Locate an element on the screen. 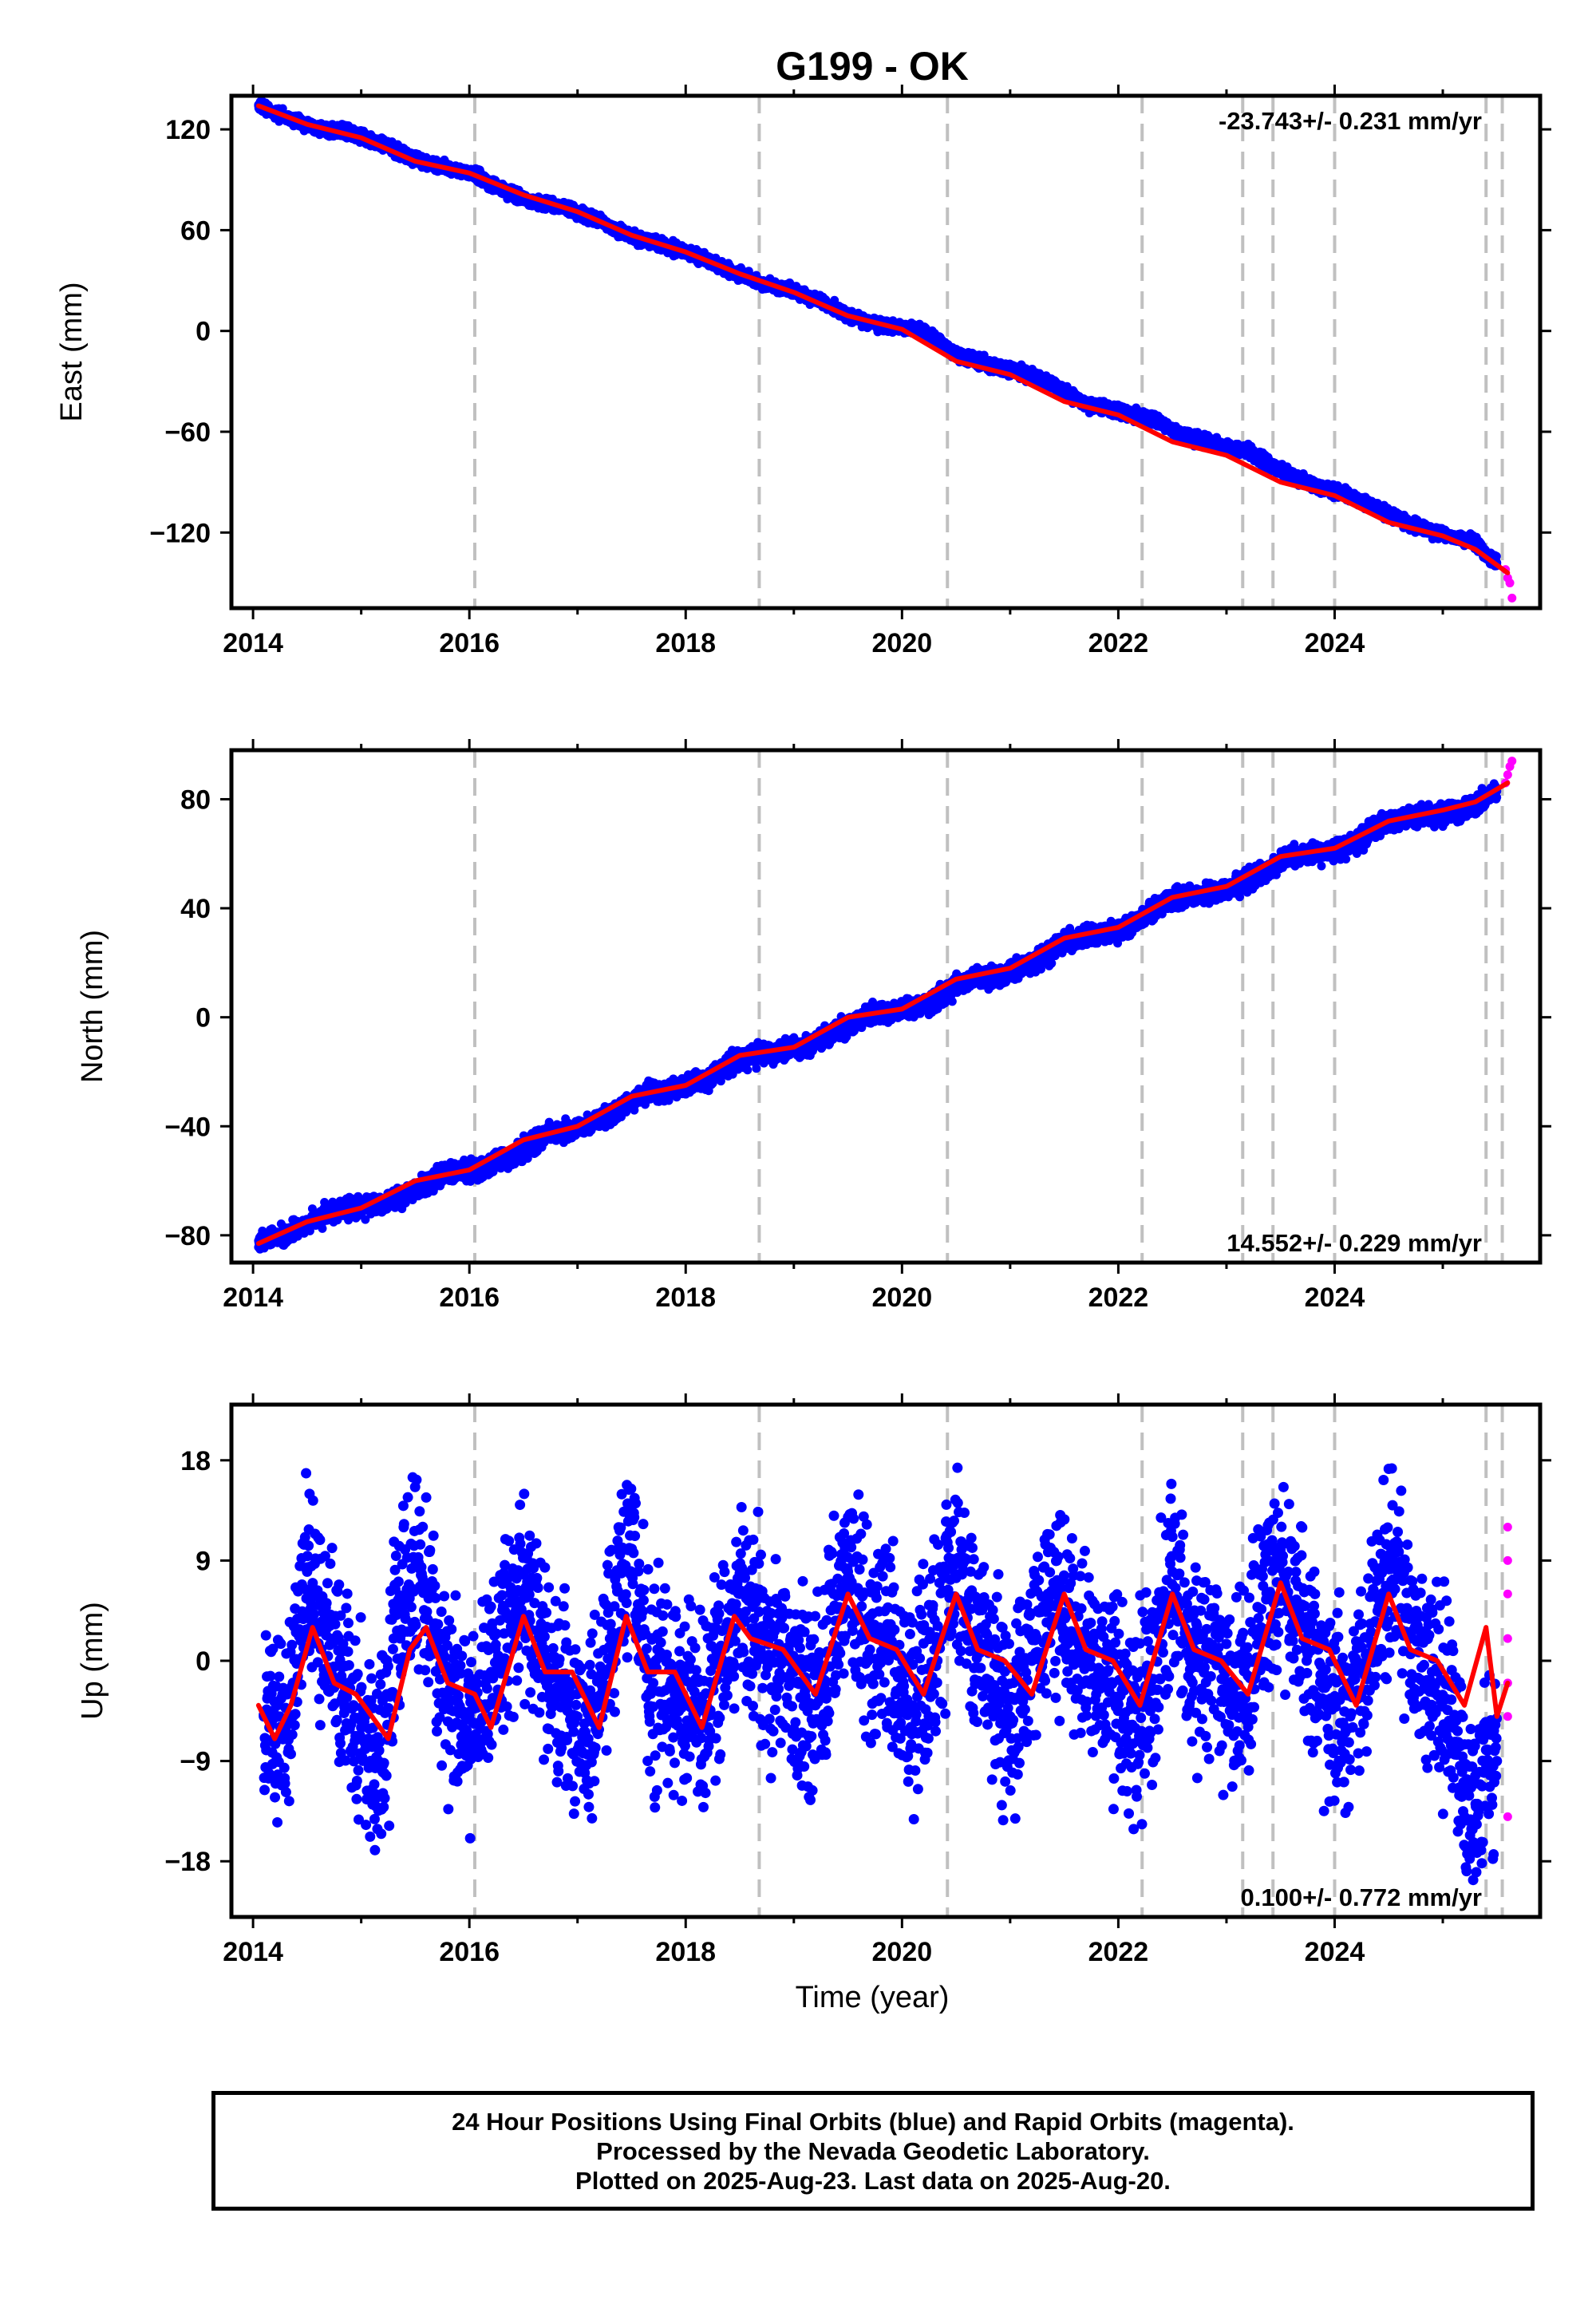 This screenshot has width=1596, height=2316. east-y-tick-label: −120 is located at coordinates (180, 533).